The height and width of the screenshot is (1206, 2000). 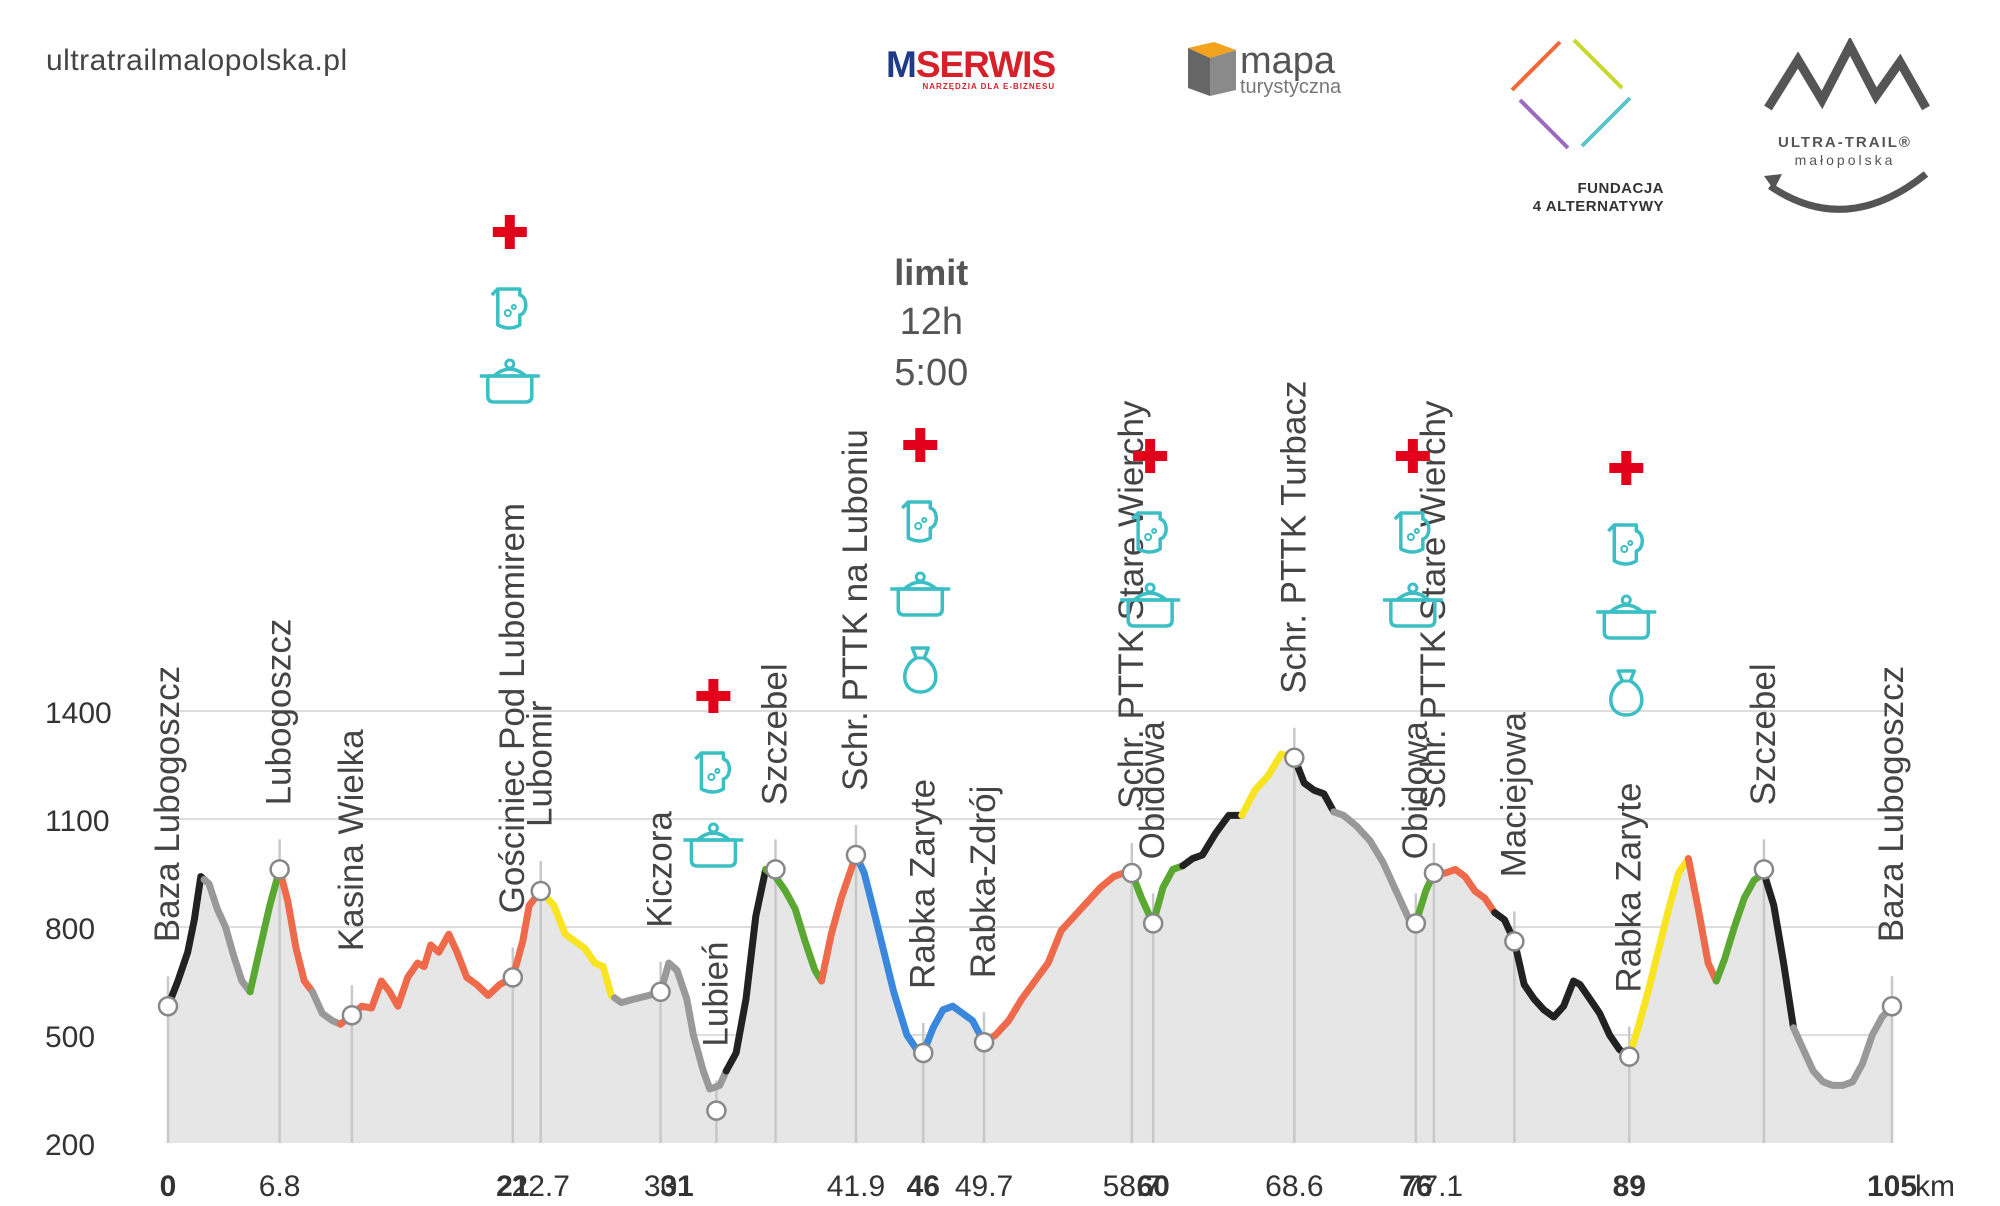 What do you see at coordinates (660, 869) in the screenshot?
I see `waypoint-label: Kiczora` at bounding box center [660, 869].